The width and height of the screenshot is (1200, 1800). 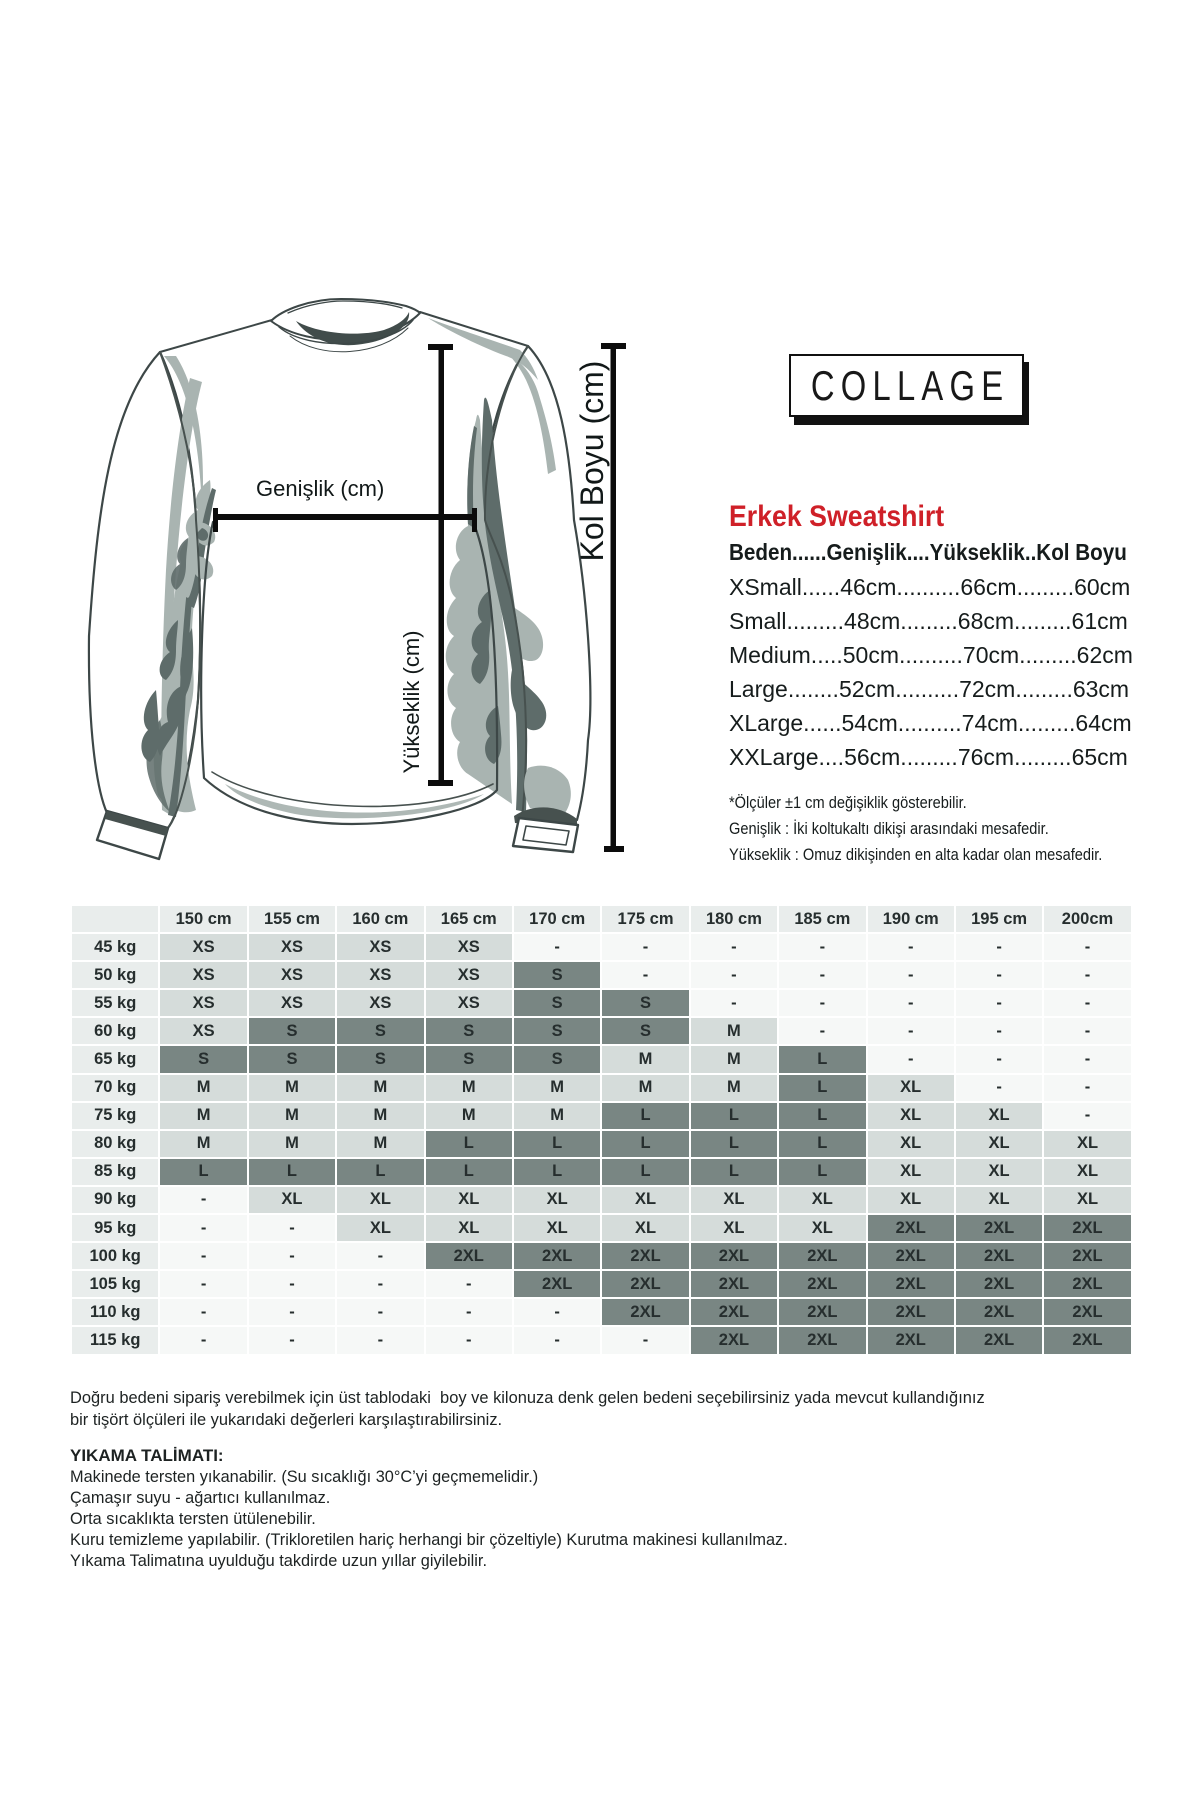 What do you see at coordinates (320, 488) in the screenshot?
I see `svg-text: Genişlik (cm)` at bounding box center [320, 488].